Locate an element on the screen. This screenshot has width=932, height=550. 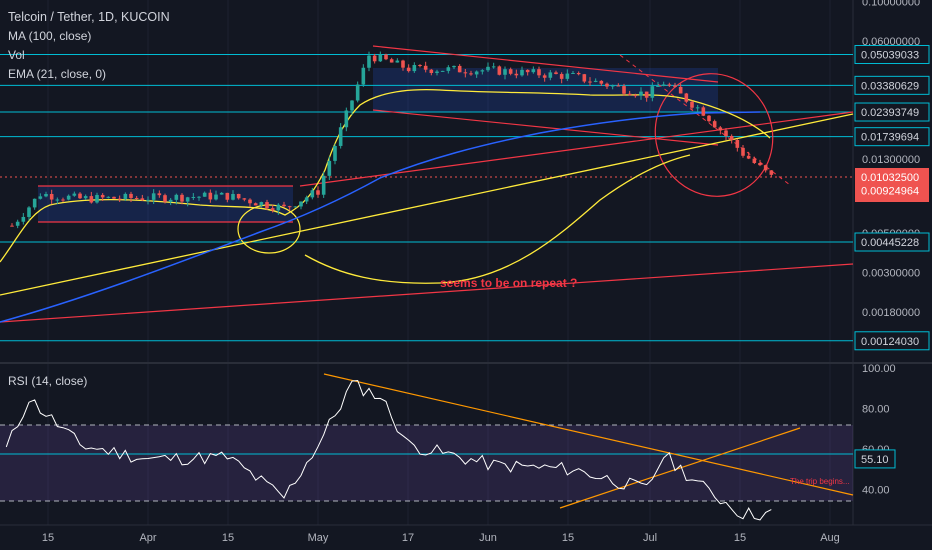
rsi-legend: RSI (14, close) is located at coordinates (48, 381).